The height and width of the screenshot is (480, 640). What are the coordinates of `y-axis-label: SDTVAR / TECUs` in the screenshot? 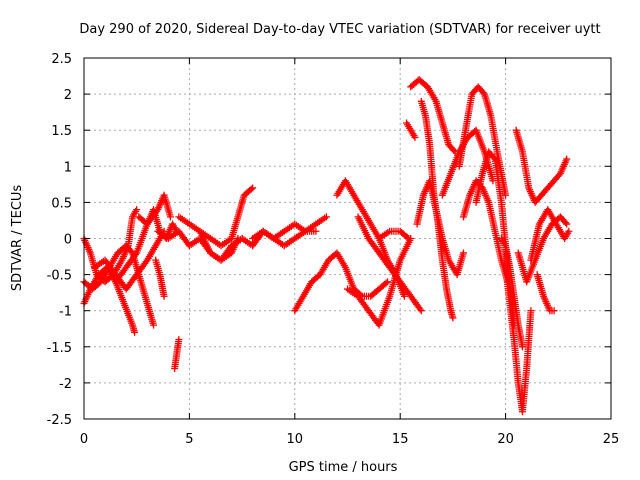 It's located at (17, 238).